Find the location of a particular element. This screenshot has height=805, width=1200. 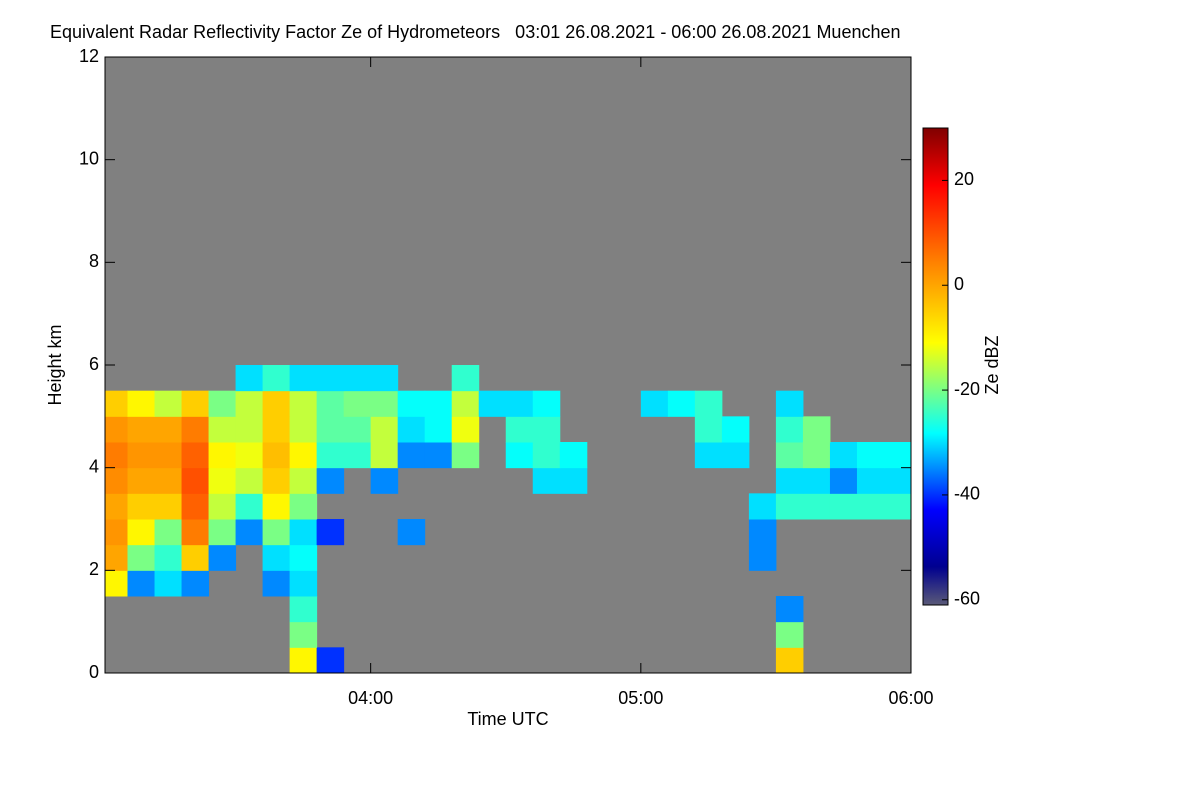

x-axis-label: Time UTC is located at coordinates (507, 719).